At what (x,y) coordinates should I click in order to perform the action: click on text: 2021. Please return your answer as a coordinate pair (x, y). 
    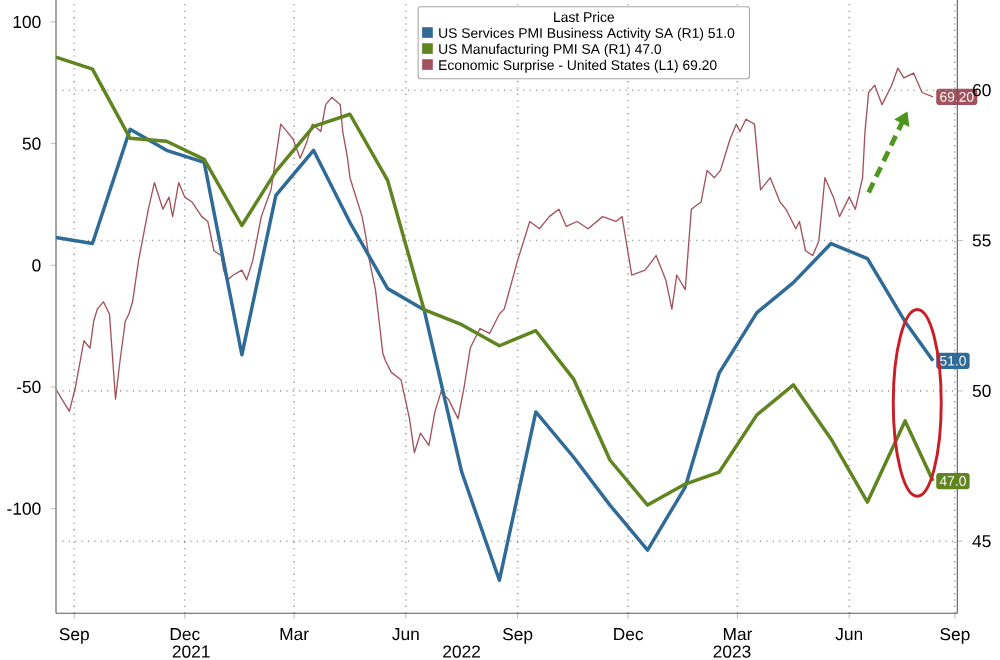
    Looking at the image, I should click on (191, 651).